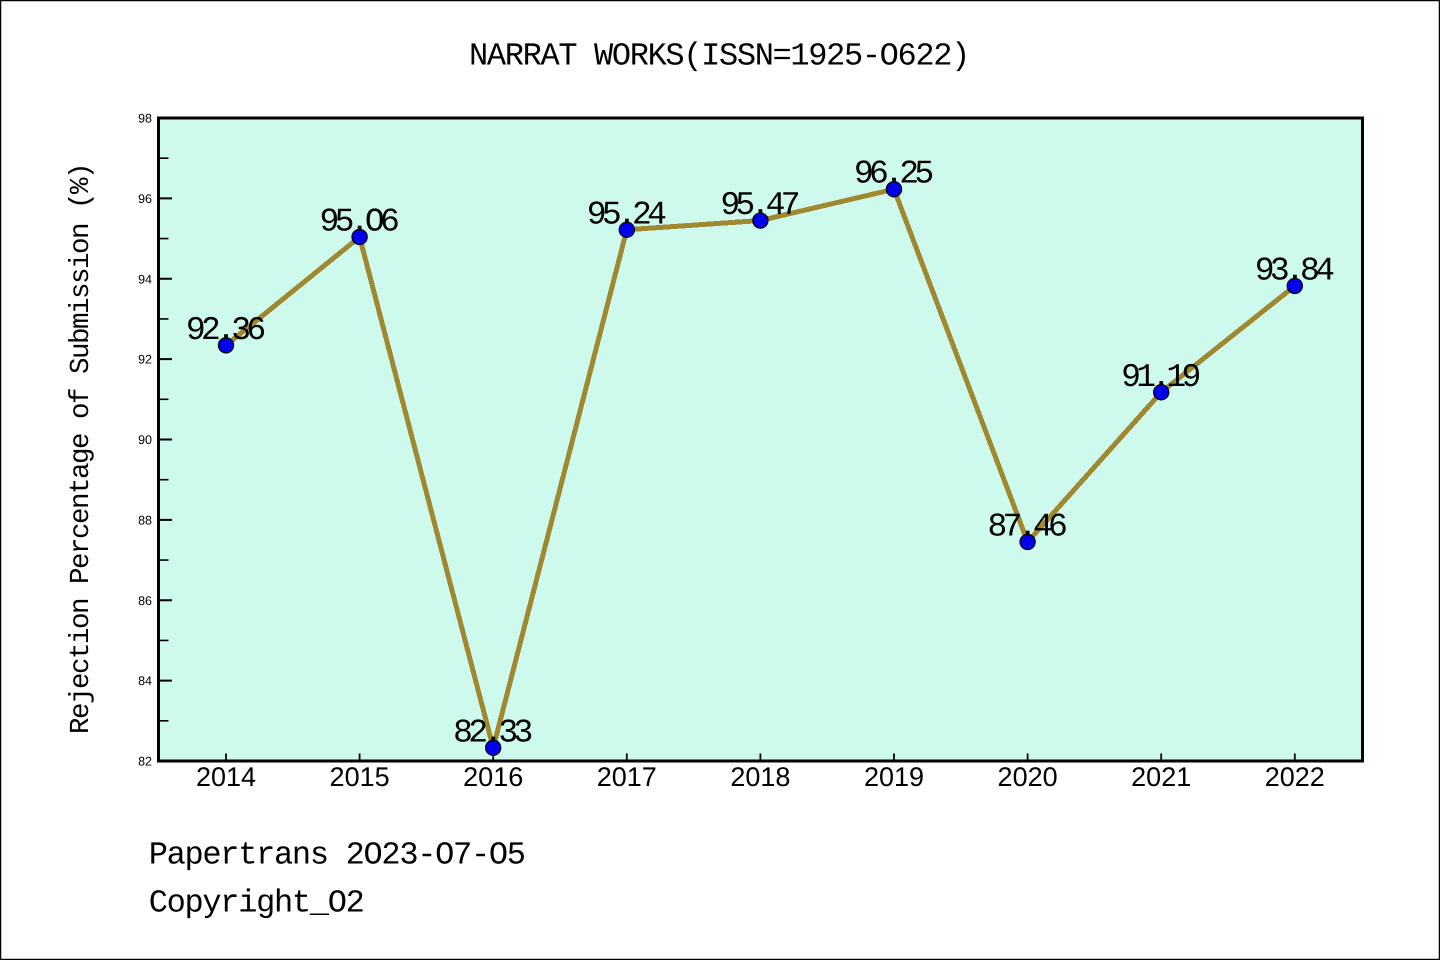 Image resolution: width=1440 pixels, height=960 pixels. What do you see at coordinates (627, 777) in the screenshot?
I see `svg-text: 2017` at bounding box center [627, 777].